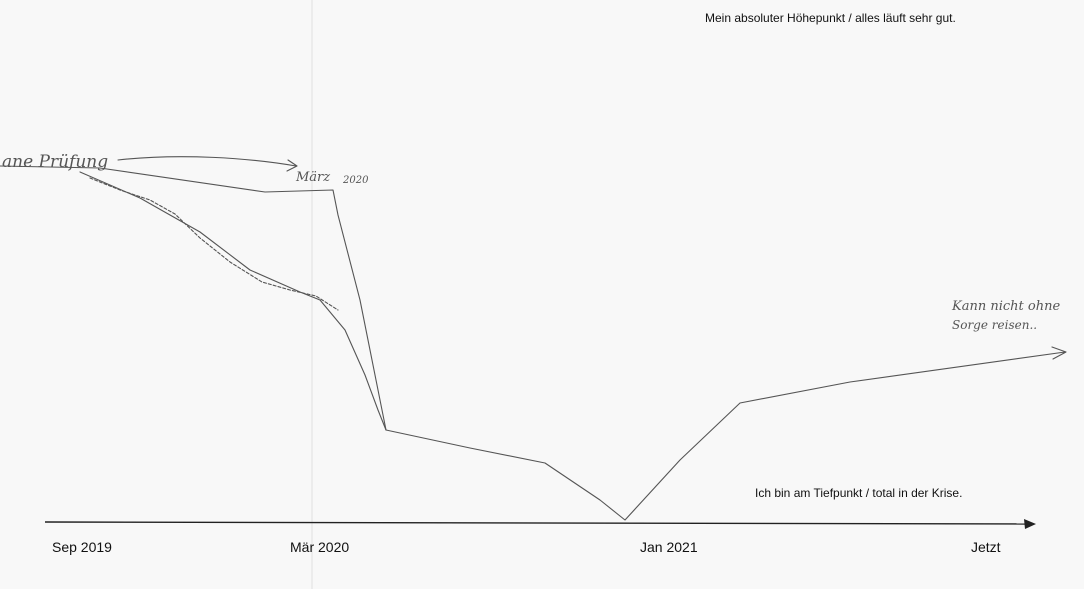  I want to click on sketch-shading, so click(214, 244).